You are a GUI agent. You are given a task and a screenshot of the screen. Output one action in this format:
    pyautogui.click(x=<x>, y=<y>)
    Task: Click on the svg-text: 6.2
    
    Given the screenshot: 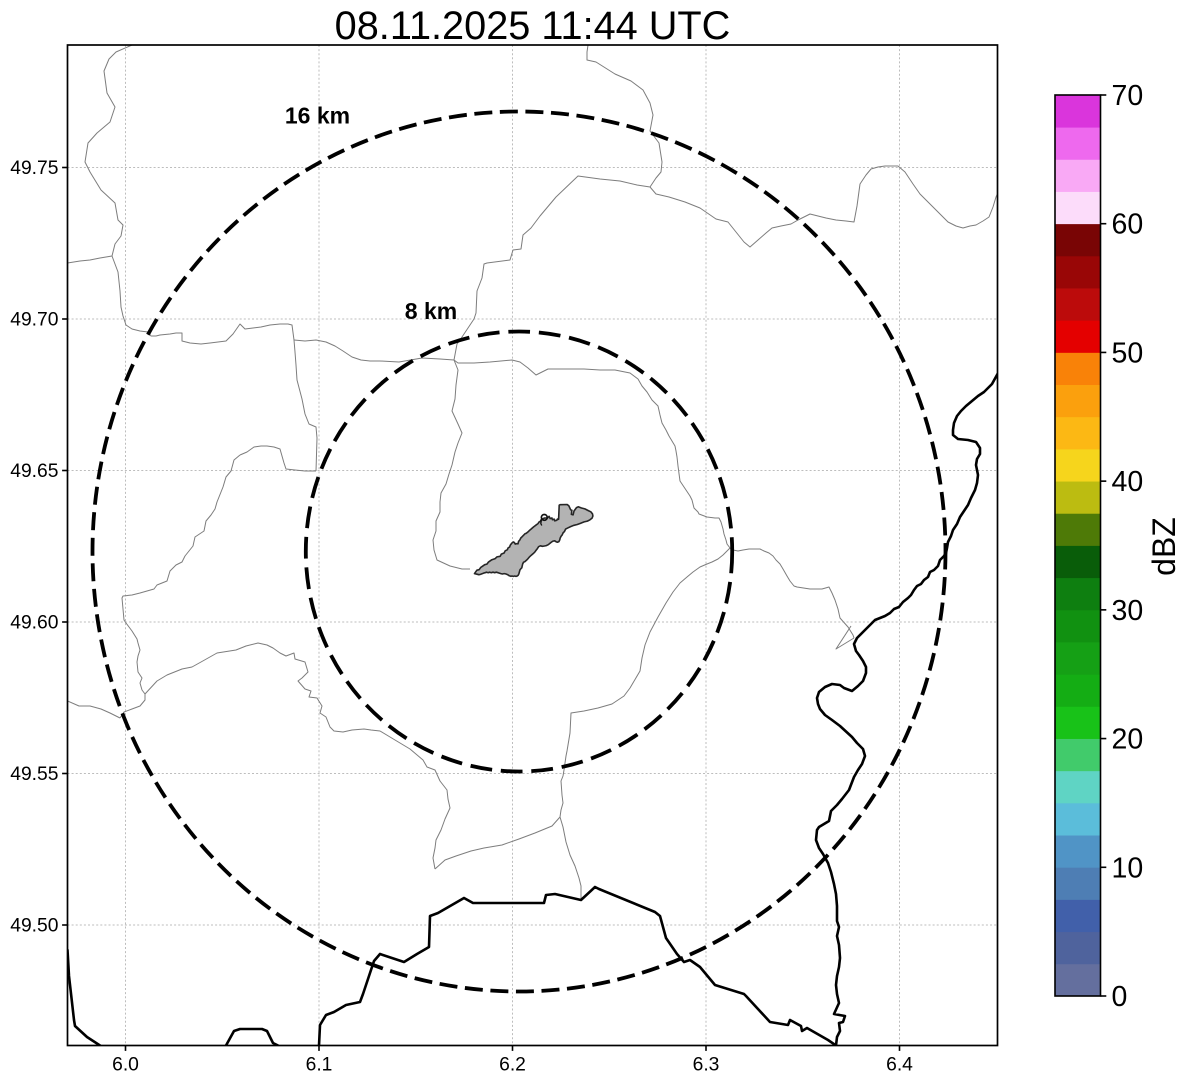 What is the action you would take?
    pyautogui.click(x=512, y=1065)
    